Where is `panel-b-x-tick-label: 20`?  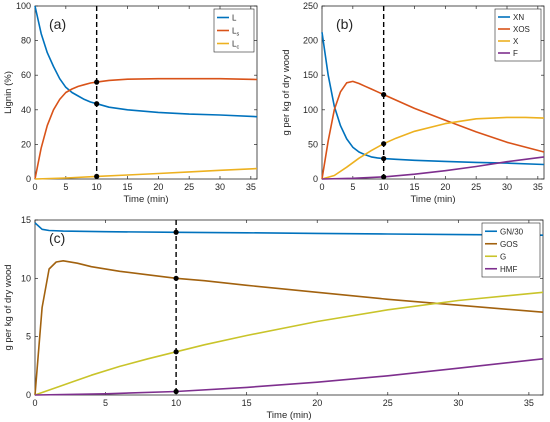
panel-b-x-tick-label: 20 is located at coordinates (445, 187).